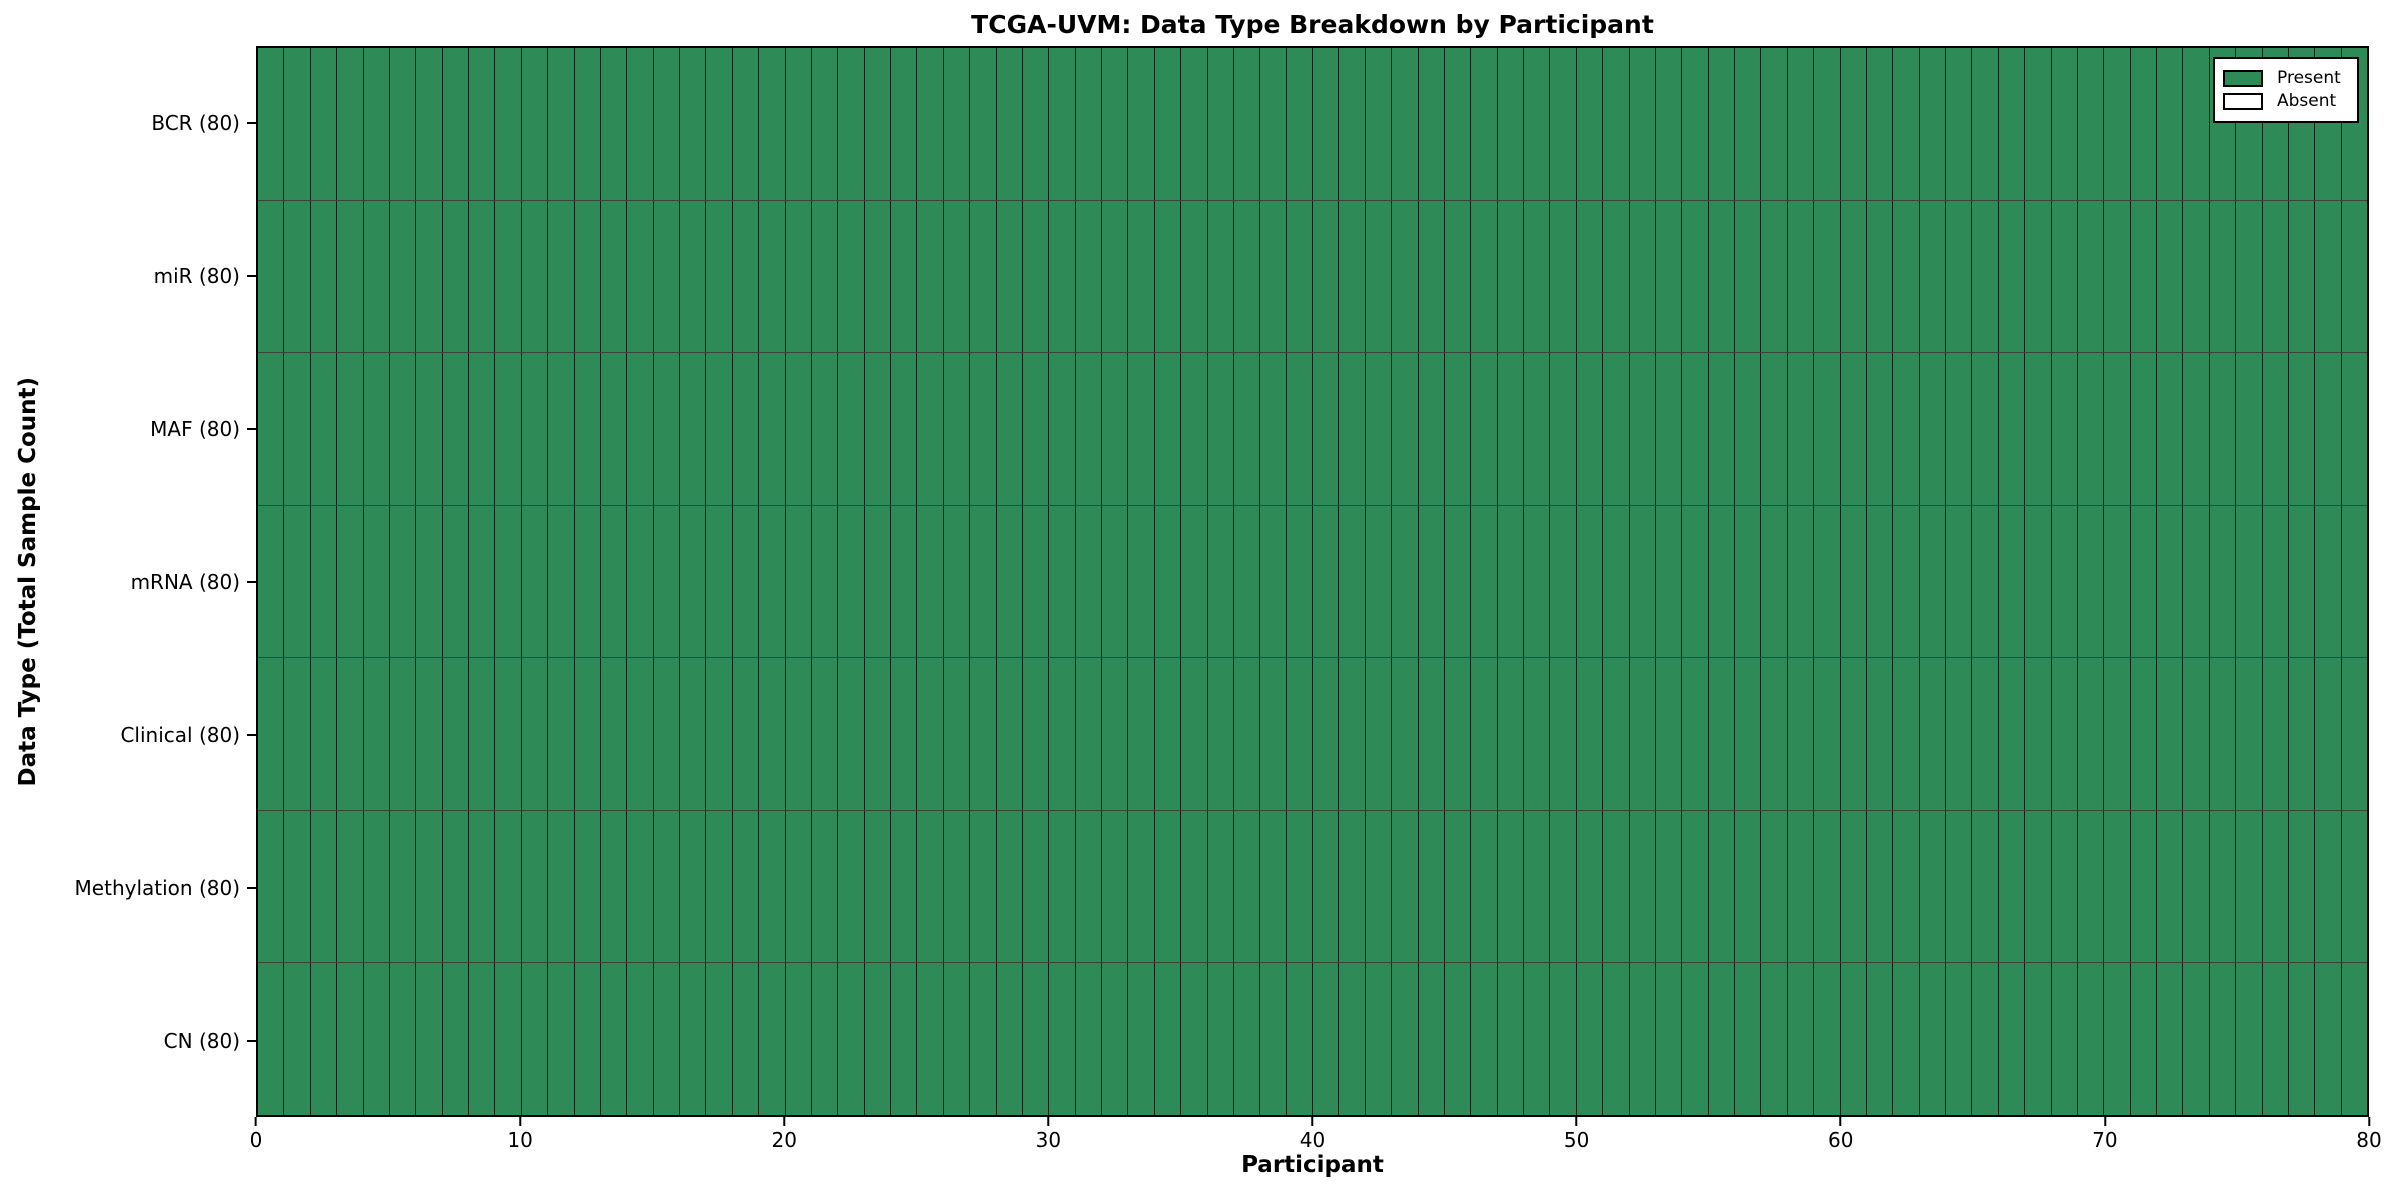  What do you see at coordinates (2105, 1140) in the screenshot?
I see `x-tick-label: 70` at bounding box center [2105, 1140].